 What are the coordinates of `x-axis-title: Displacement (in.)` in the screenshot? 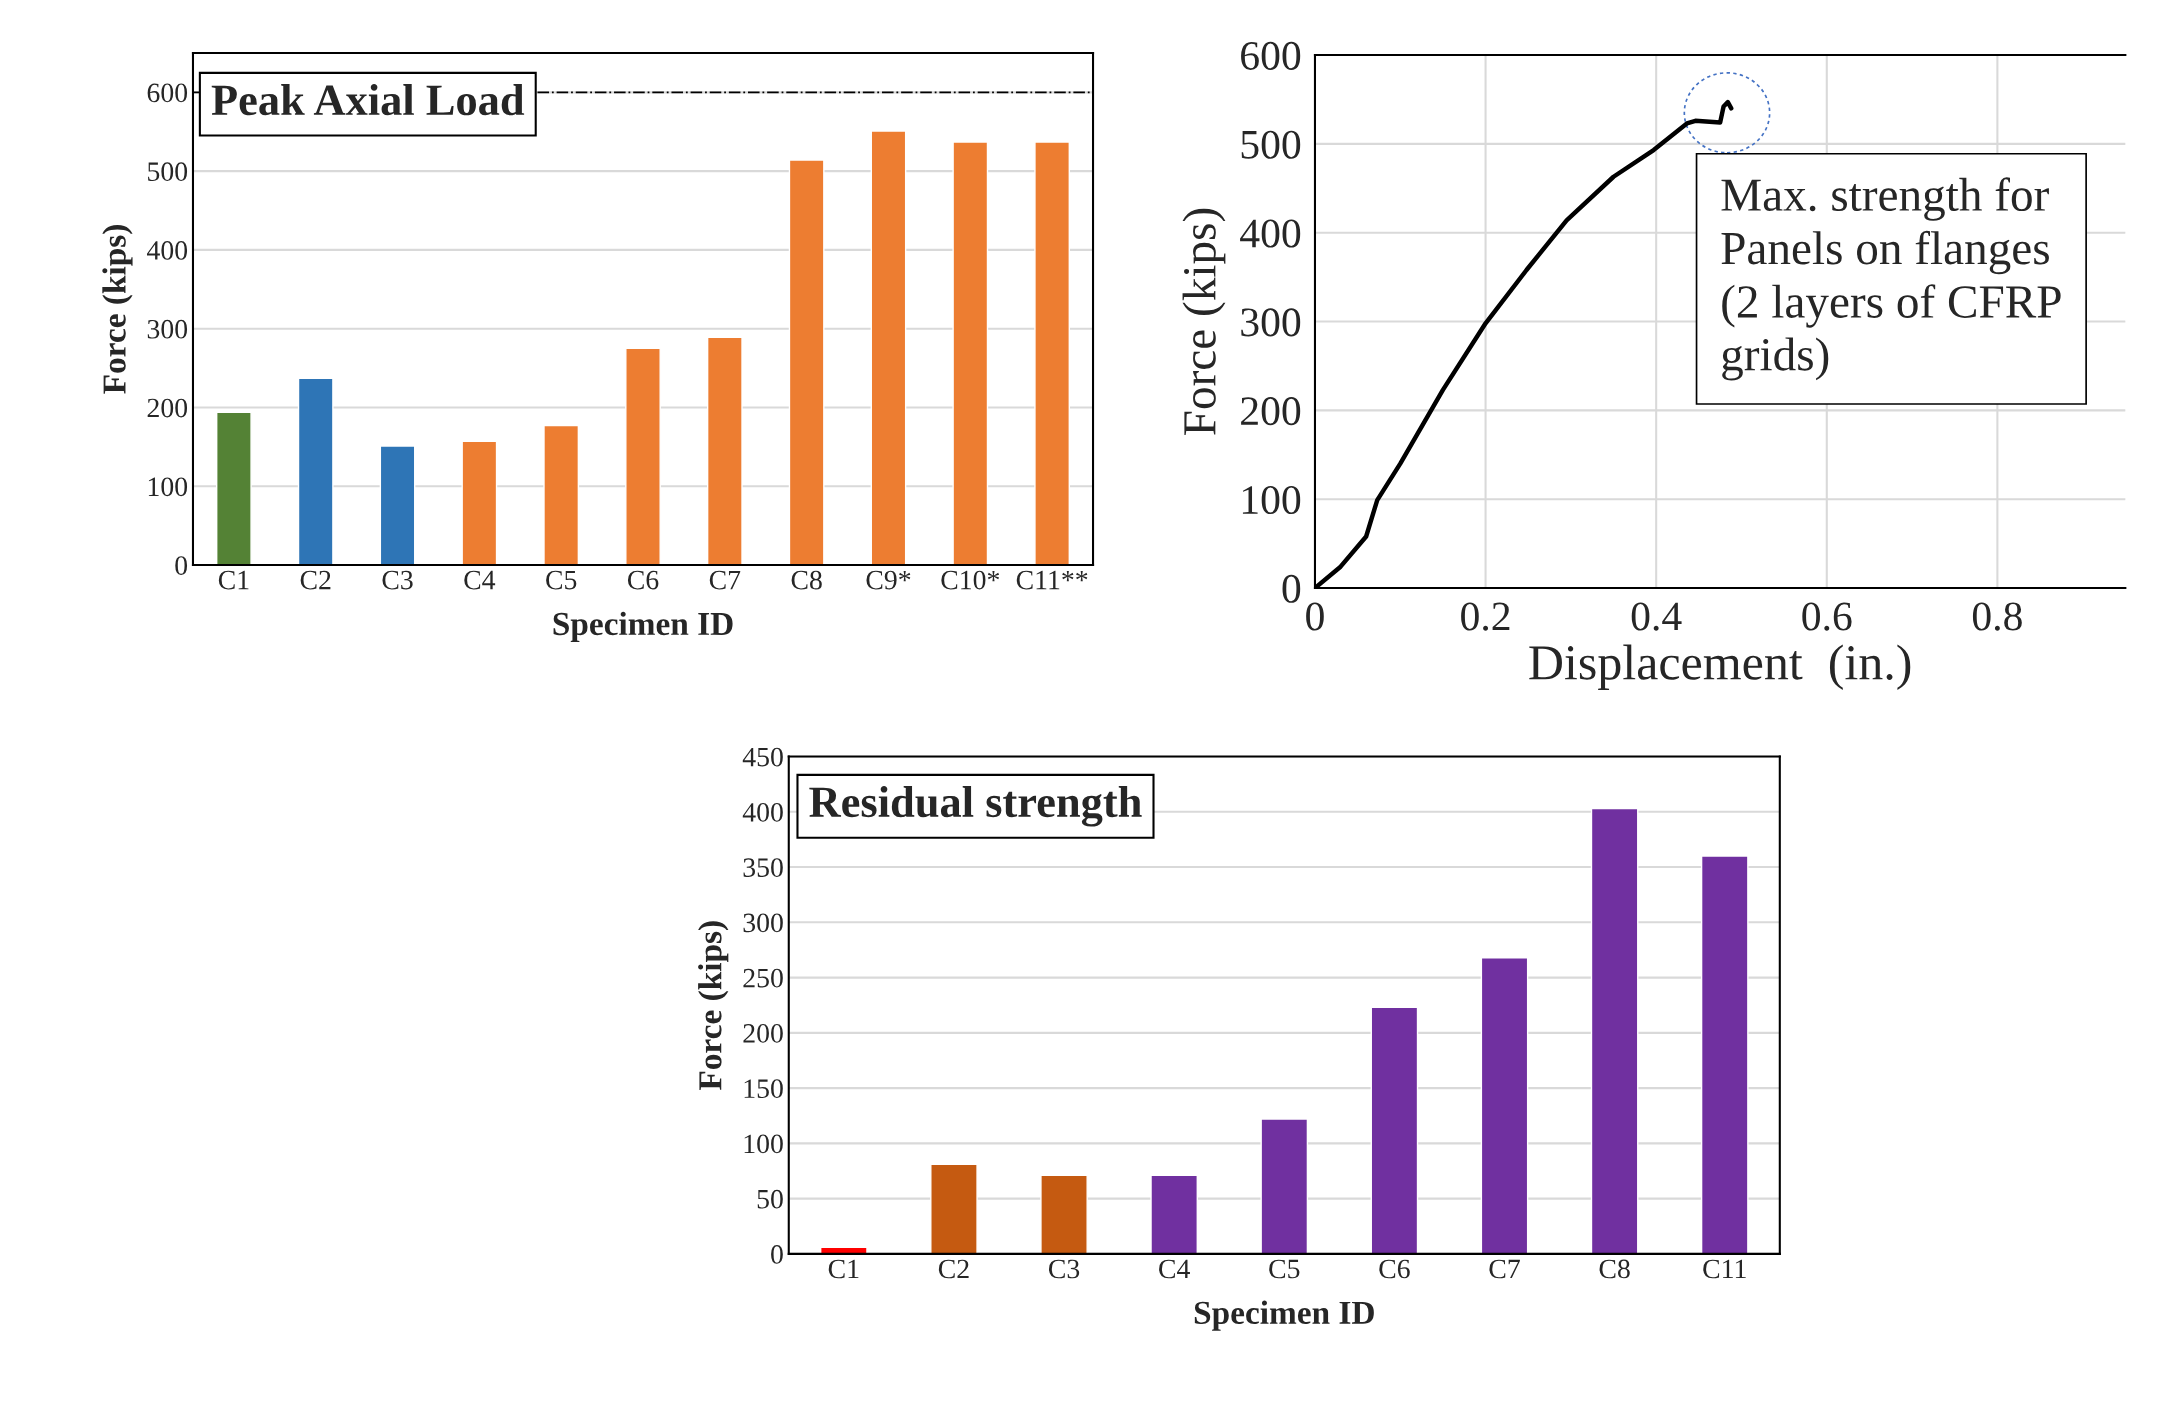 It's located at (1720, 667).